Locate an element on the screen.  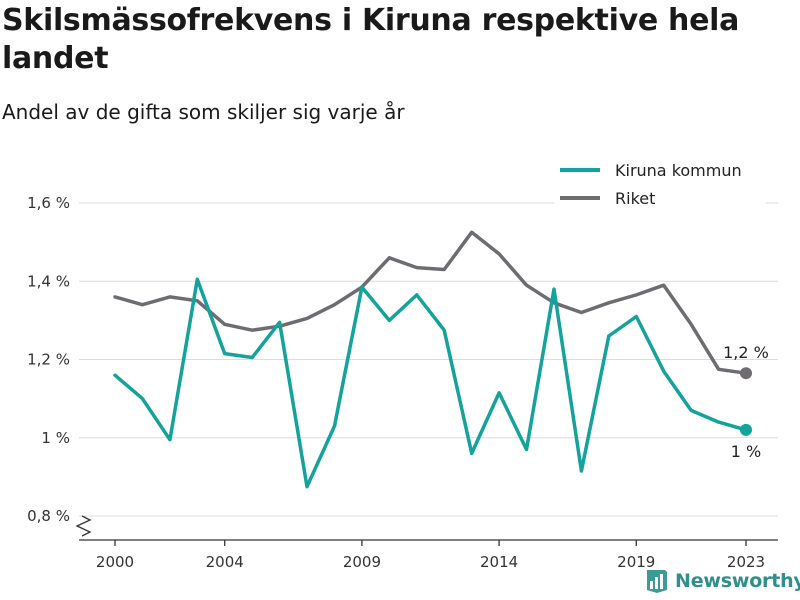
y-axis: 0,8 % 1 % 1,2 % 1,4 % 1,6 % is located at coordinates (59, 365).